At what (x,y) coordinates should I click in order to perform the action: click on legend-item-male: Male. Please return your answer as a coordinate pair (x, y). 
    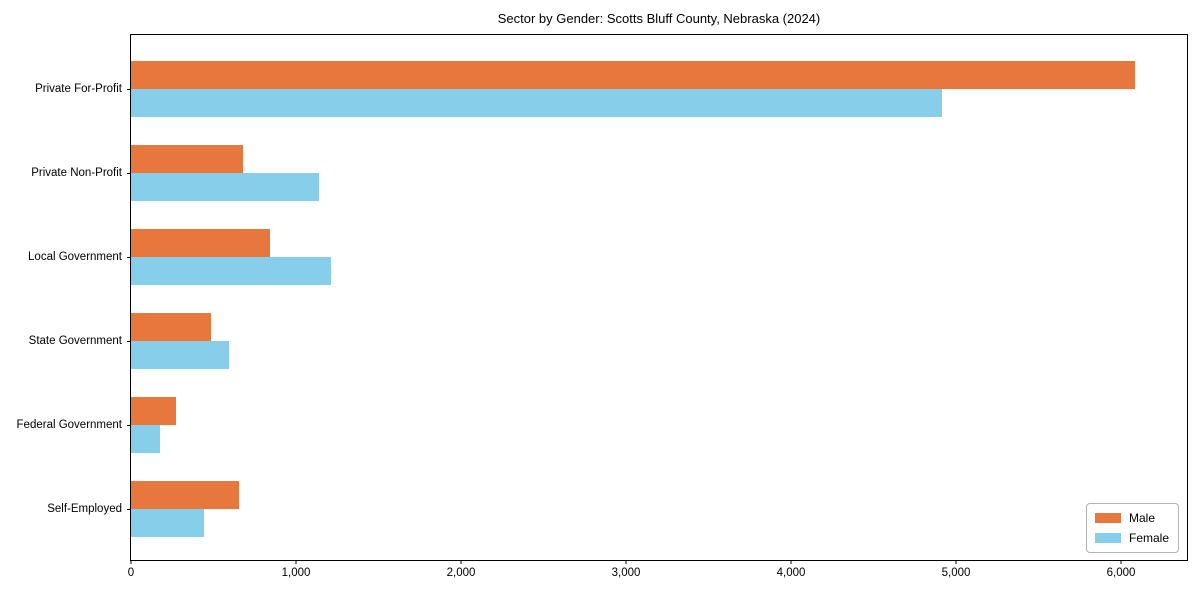
    Looking at the image, I should click on (1131, 518).